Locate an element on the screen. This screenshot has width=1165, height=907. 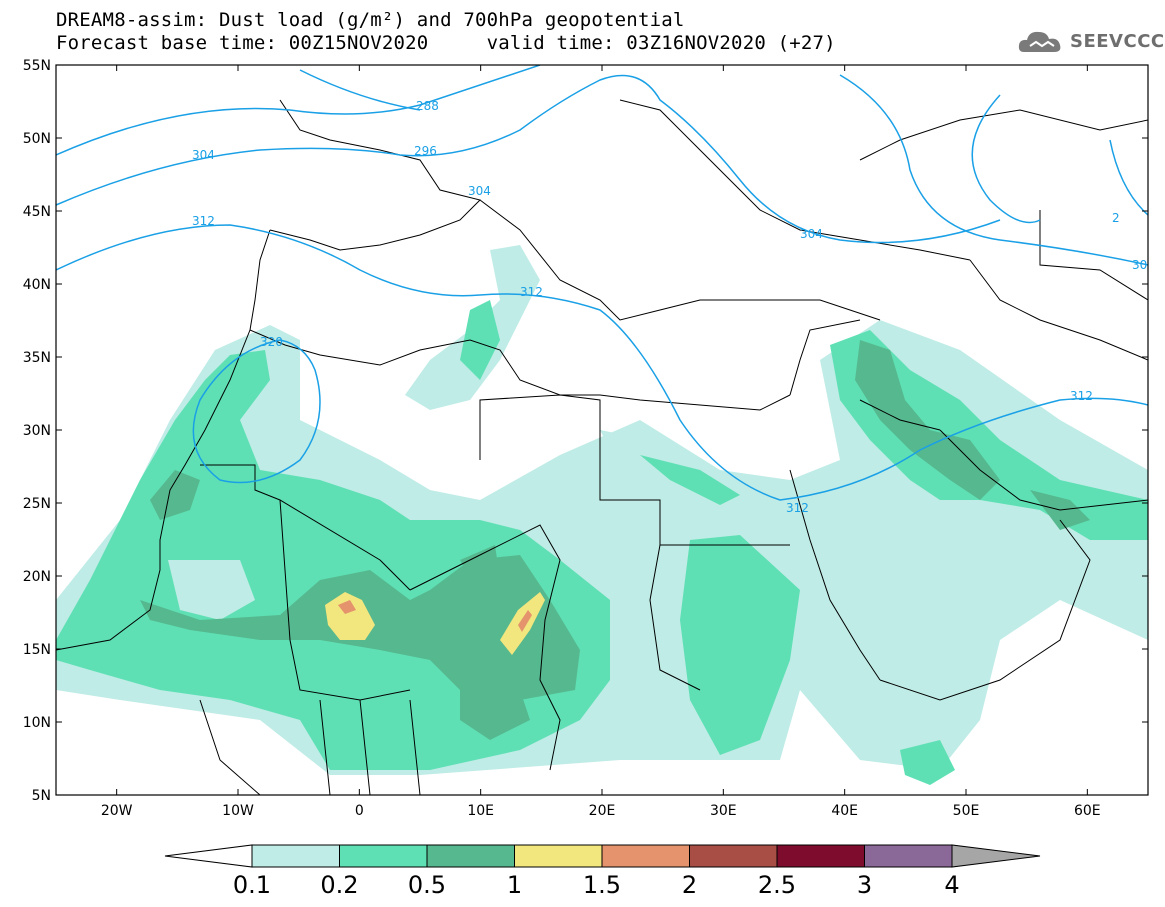
colorbar-label: 1 is located at coordinates (514, 885).